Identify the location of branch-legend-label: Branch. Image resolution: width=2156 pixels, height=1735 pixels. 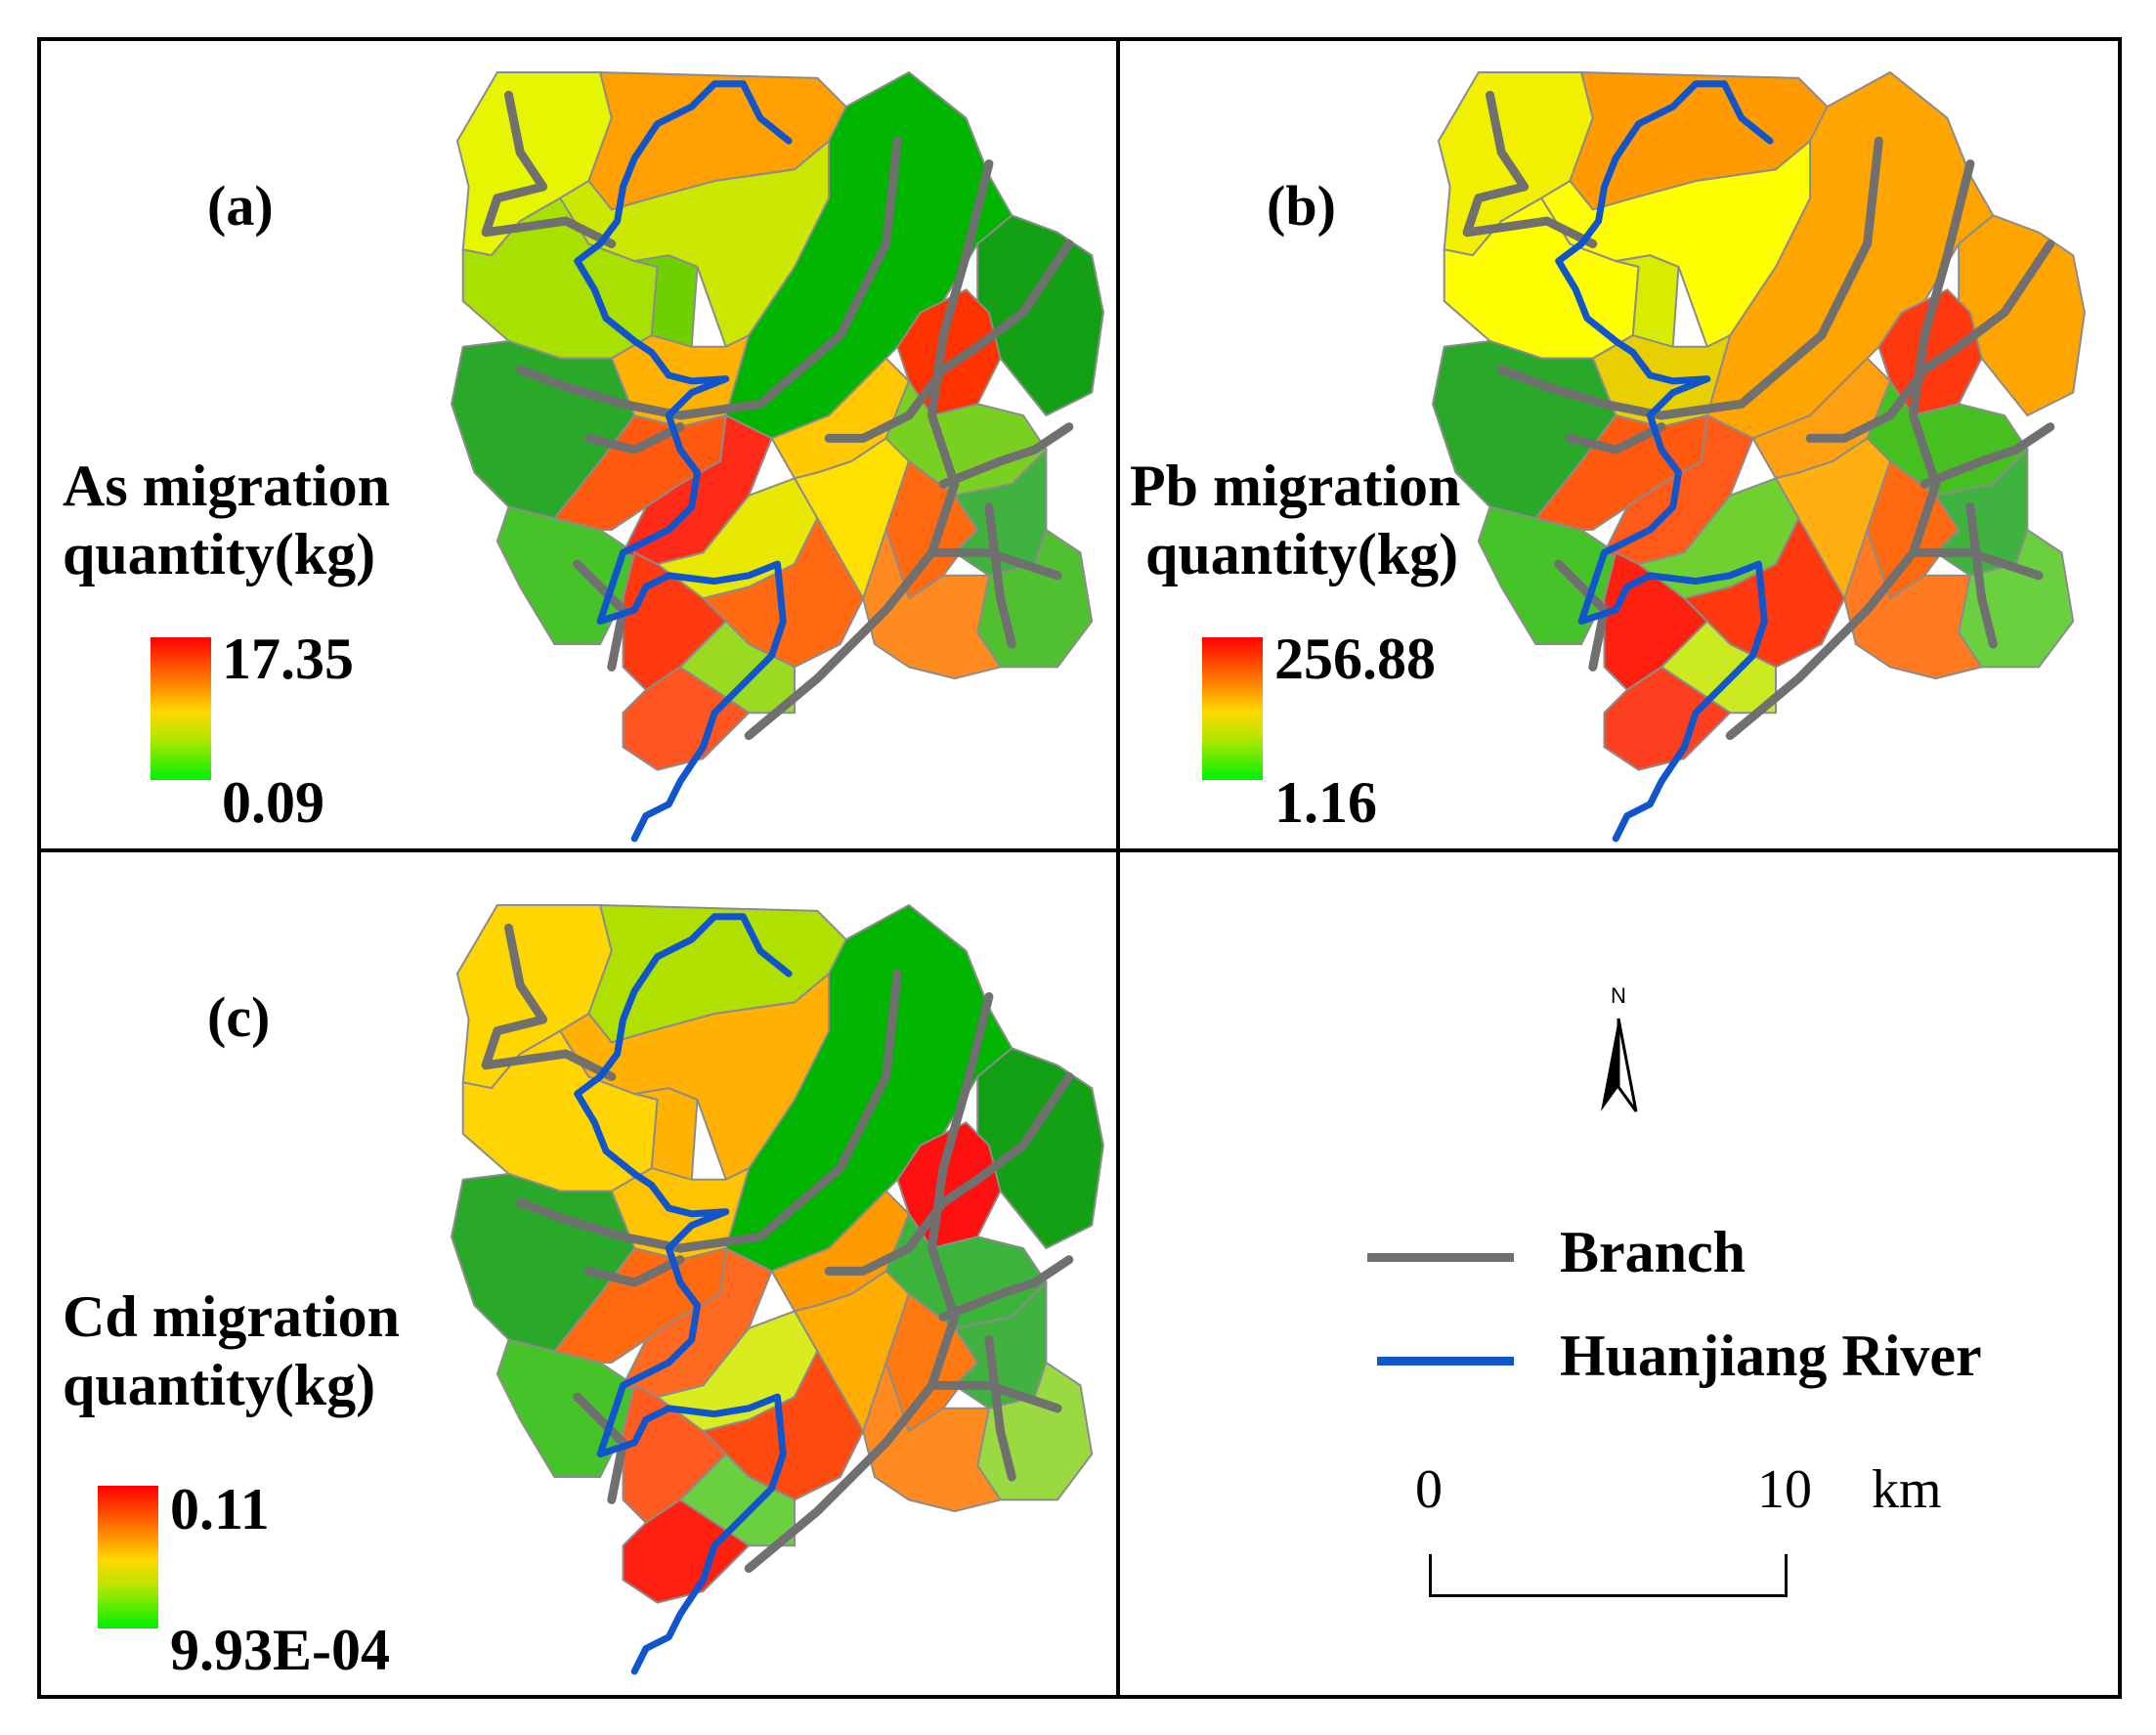
(1653, 1252).